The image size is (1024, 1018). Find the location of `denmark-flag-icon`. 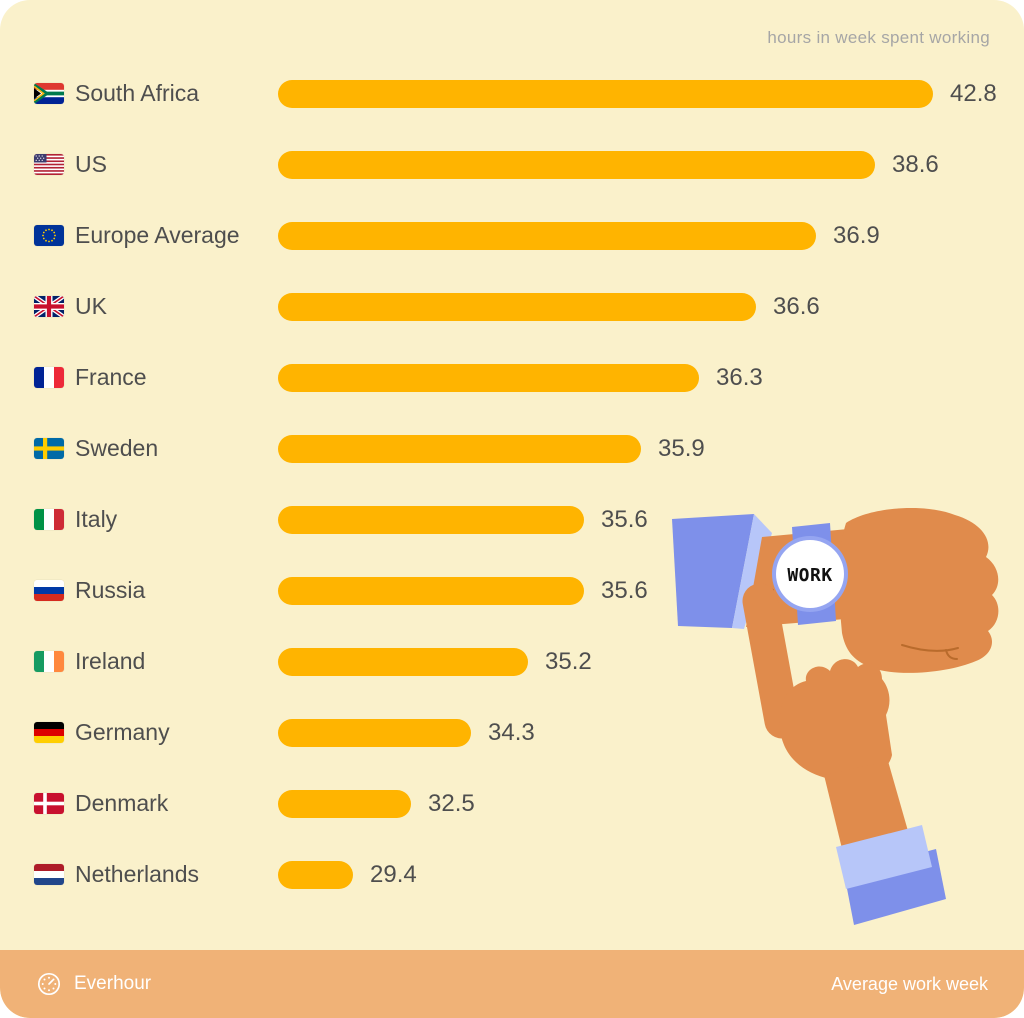

denmark-flag-icon is located at coordinates (49, 803).